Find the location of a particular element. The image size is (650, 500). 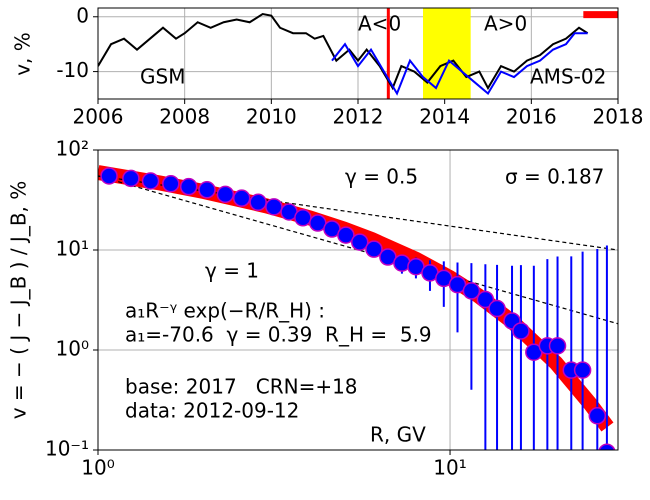

x-tick-label: 2010 is located at coordinates (271, 117).